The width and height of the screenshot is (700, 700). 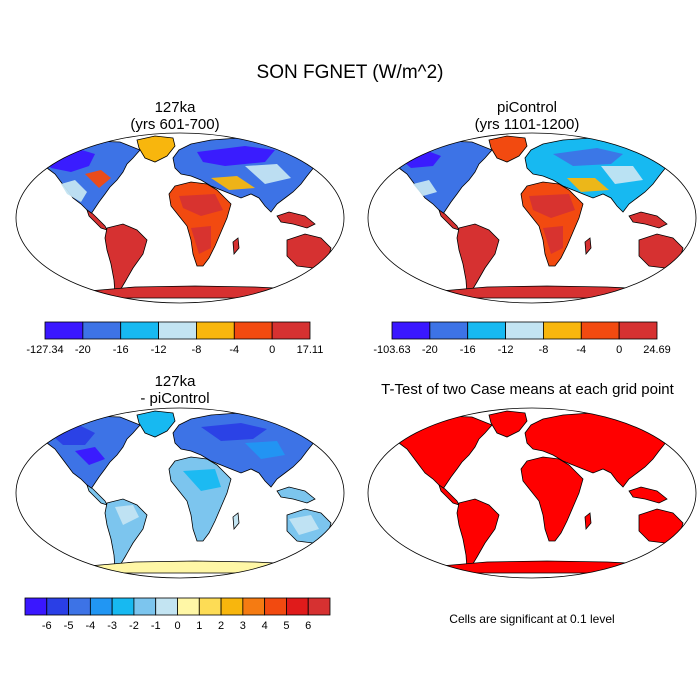 I want to click on colorbar-tick-label: 17.11, so click(x=310, y=350).